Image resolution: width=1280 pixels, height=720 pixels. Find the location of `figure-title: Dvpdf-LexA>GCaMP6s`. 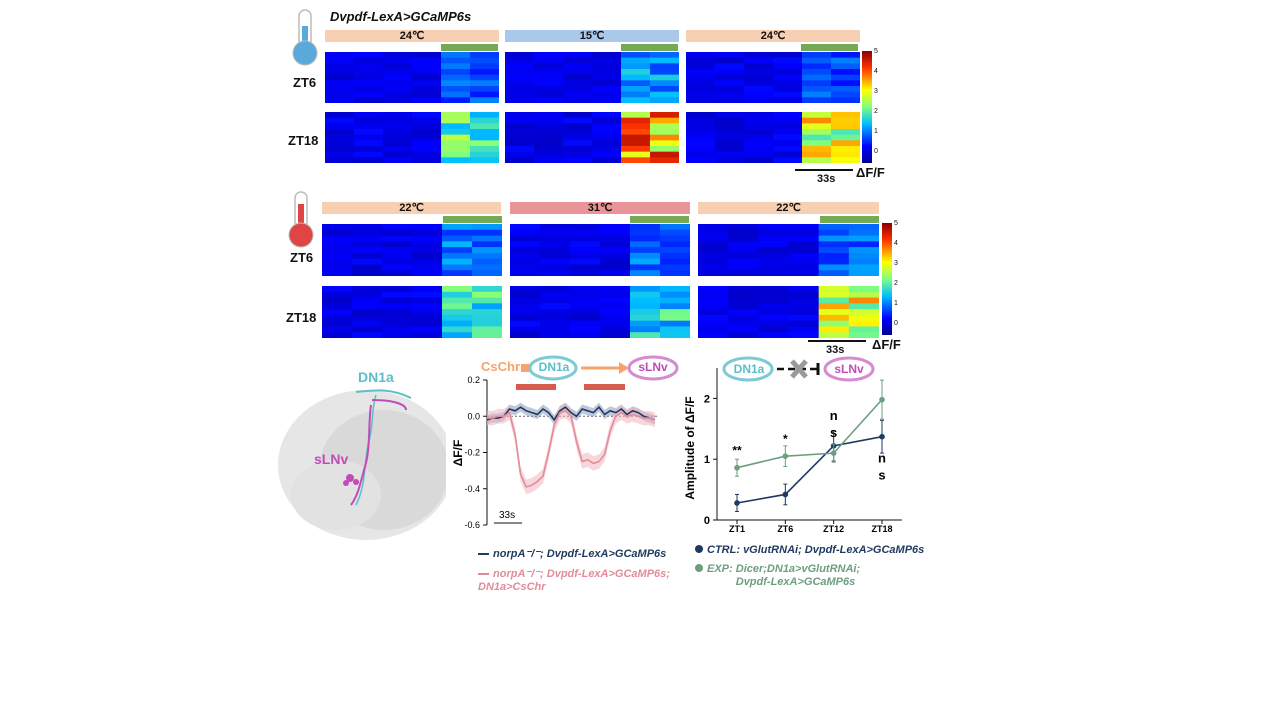

figure-title: Dvpdf-LexA>GCaMP6s is located at coordinates (401, 16).